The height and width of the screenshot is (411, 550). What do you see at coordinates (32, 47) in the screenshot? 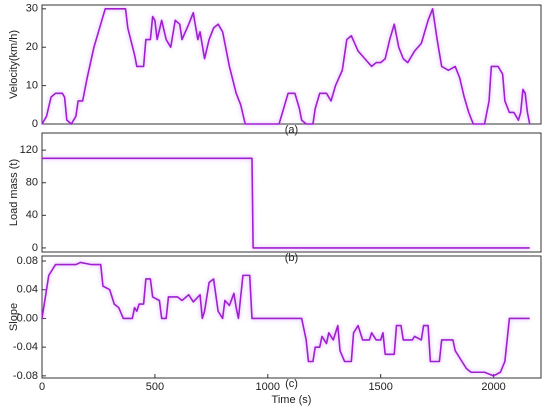
I see `y-tick-label: 20` at bounding box center [32, 47].